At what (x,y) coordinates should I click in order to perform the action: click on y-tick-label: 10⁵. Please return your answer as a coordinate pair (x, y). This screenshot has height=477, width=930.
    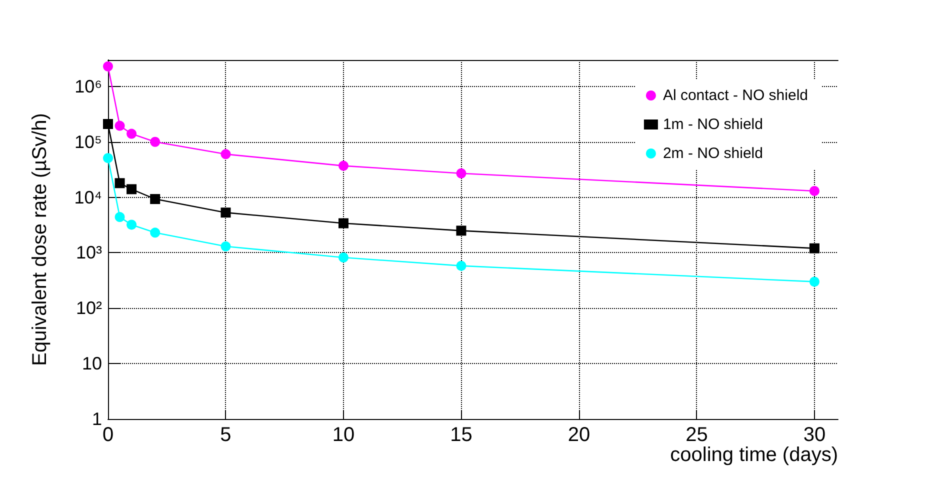
    Looking at the image, I should click on (88, 142).